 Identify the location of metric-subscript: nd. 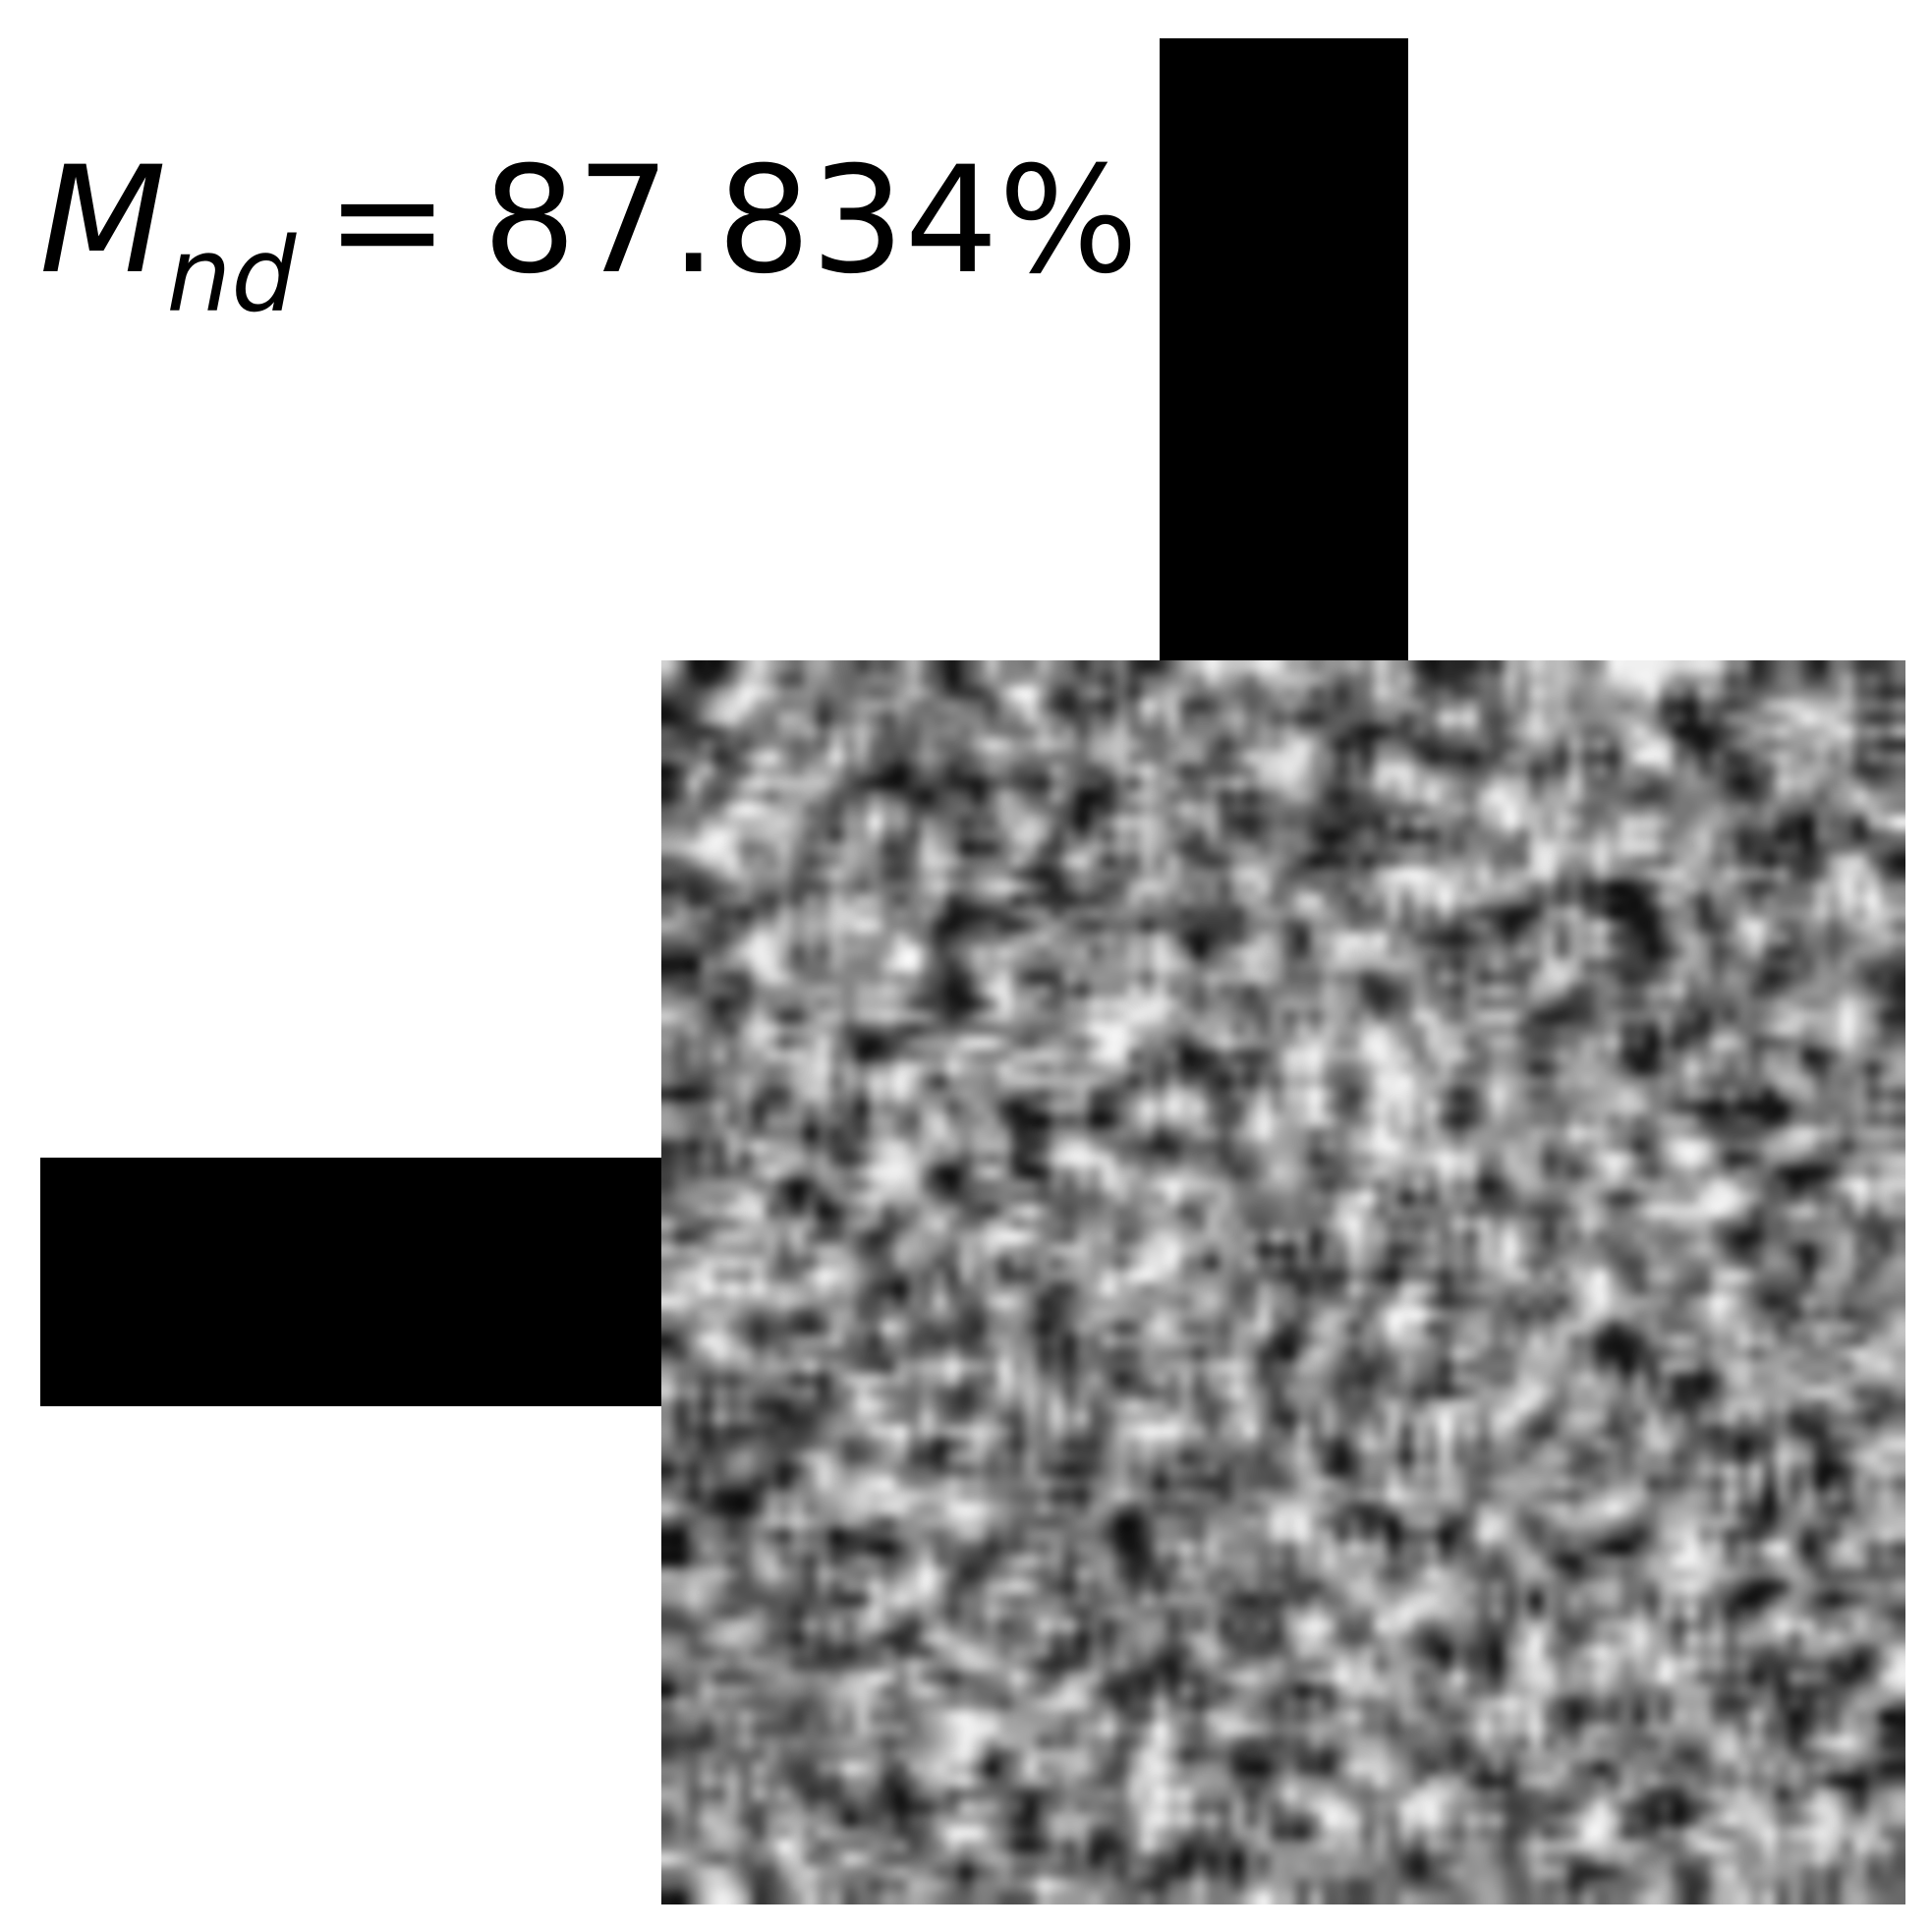
(232, 275).